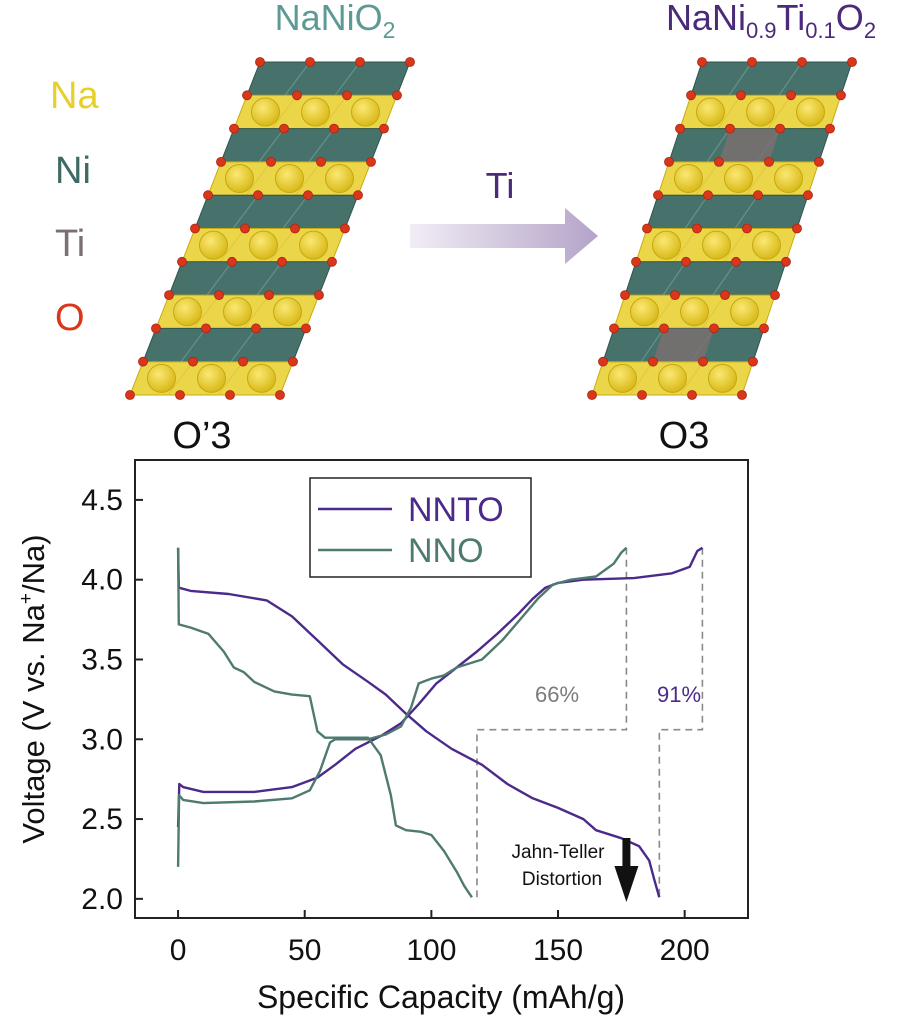 The image size is (921, 1024). Describe the element at coordinates (681, 722) in the screenshot. I see `guide-nnto` at that location.